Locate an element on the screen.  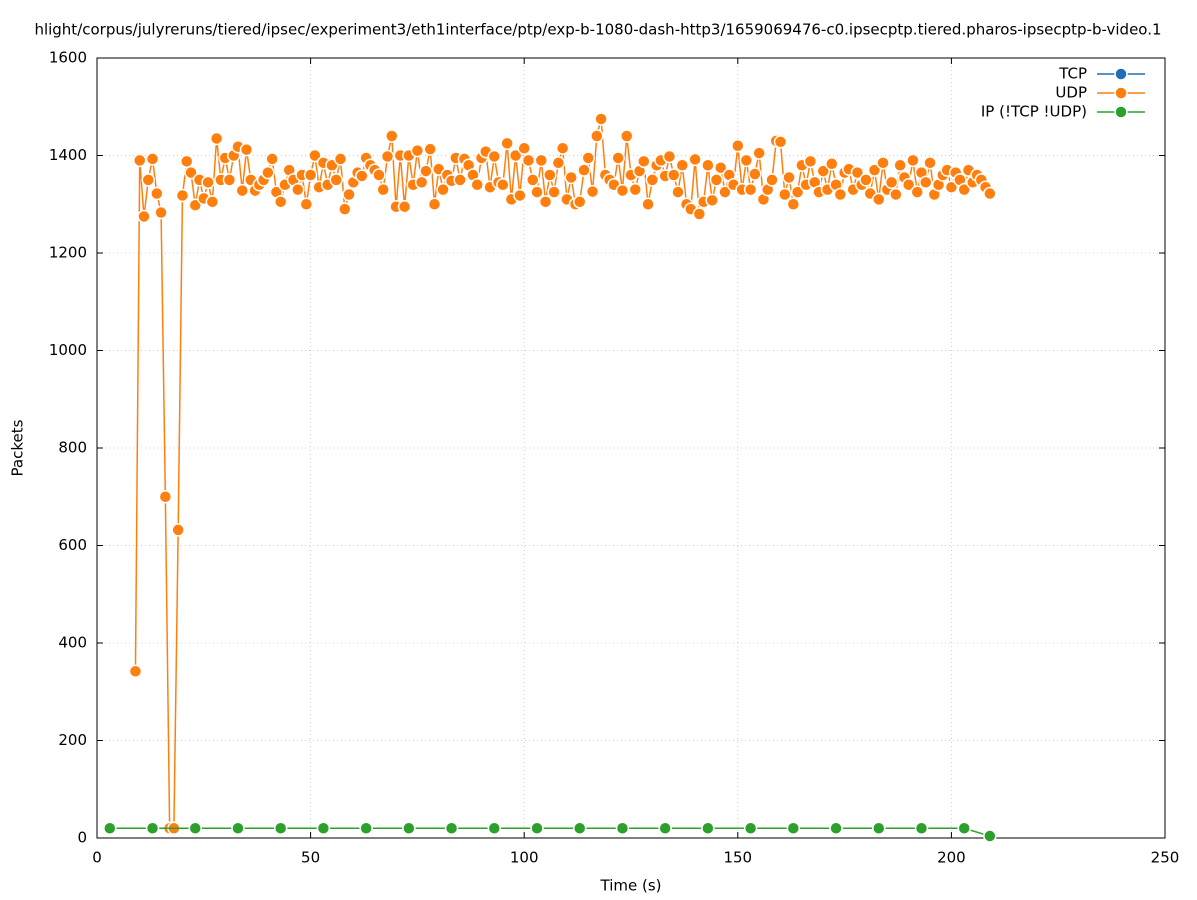
legend-label: IP (!TCP !UDP) is located at coordinates (1034, 112).